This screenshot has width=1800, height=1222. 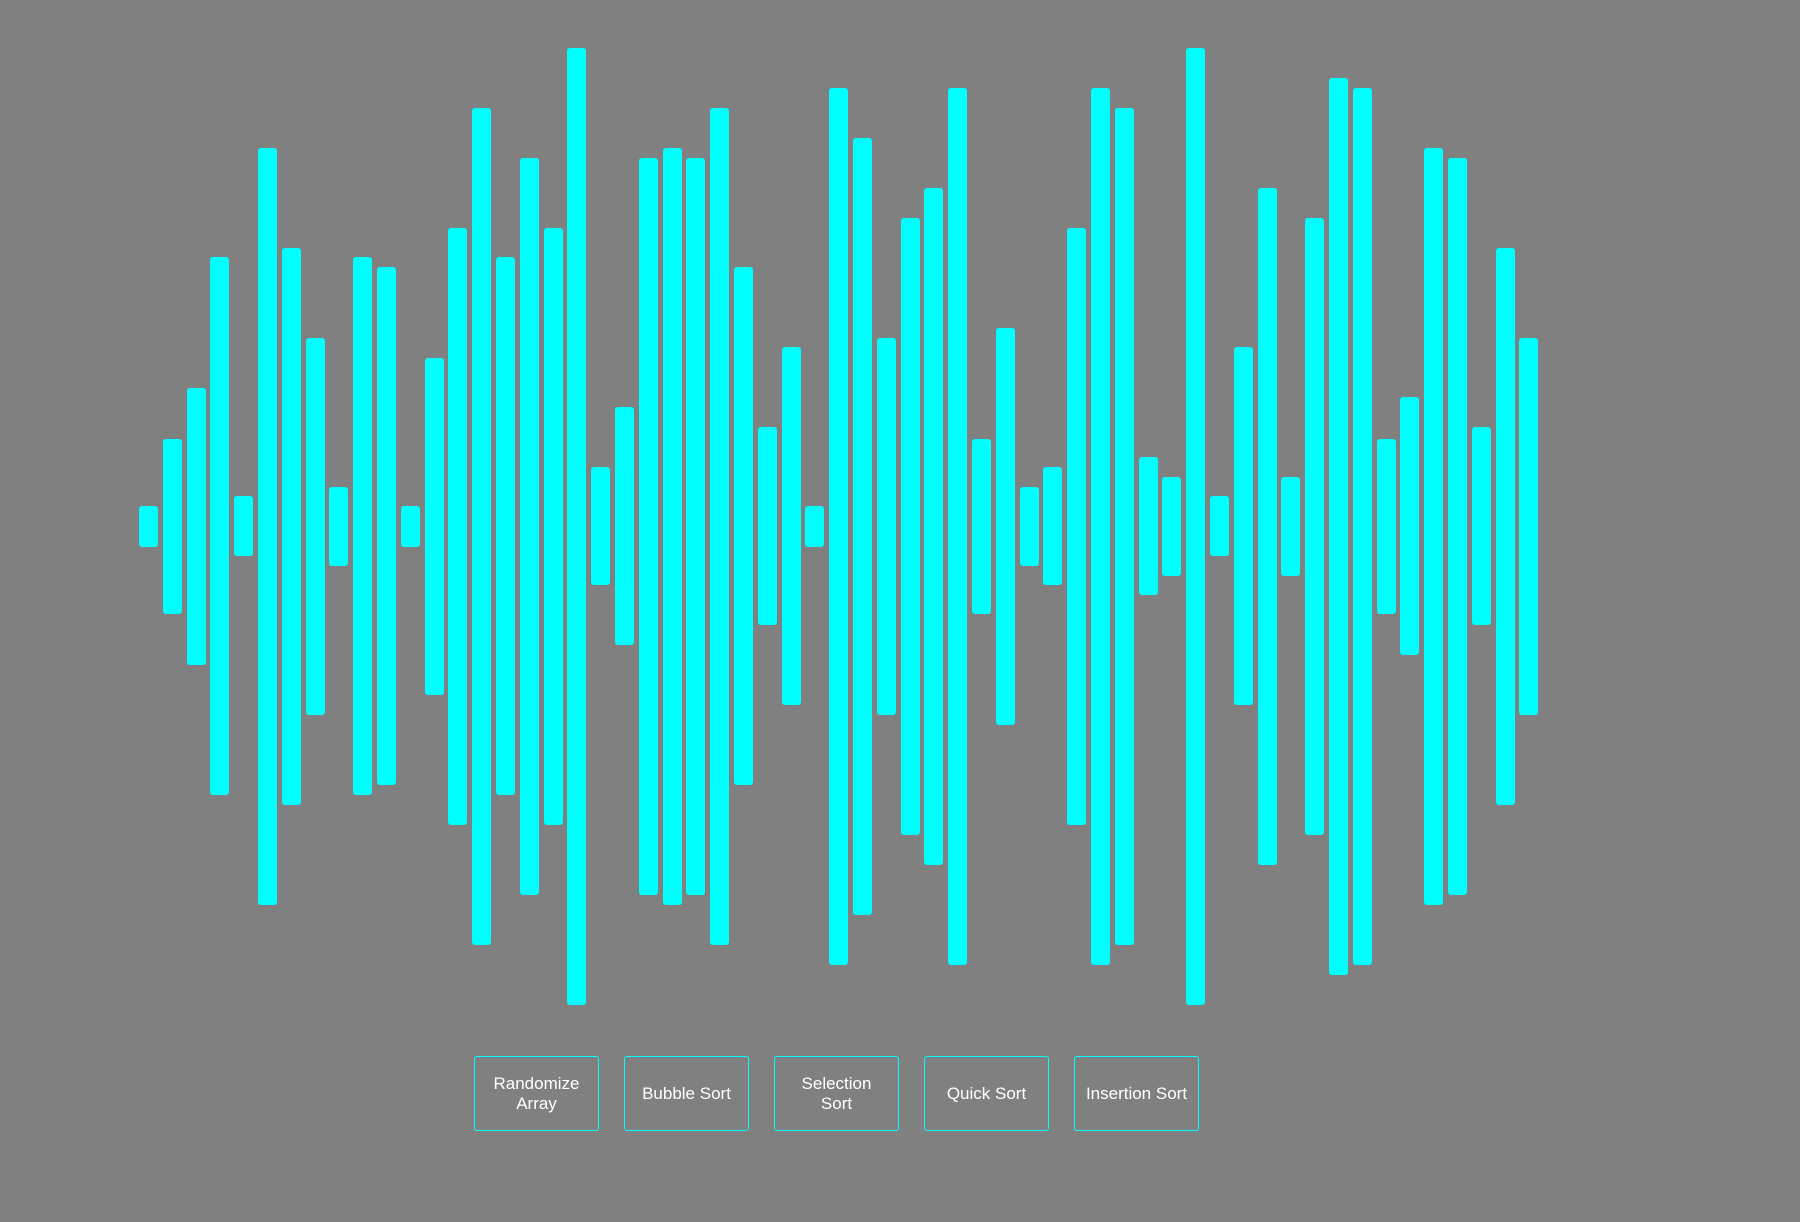 I want to click on selection-sort-button: Selection Sort, so click(x=836, y=1093).